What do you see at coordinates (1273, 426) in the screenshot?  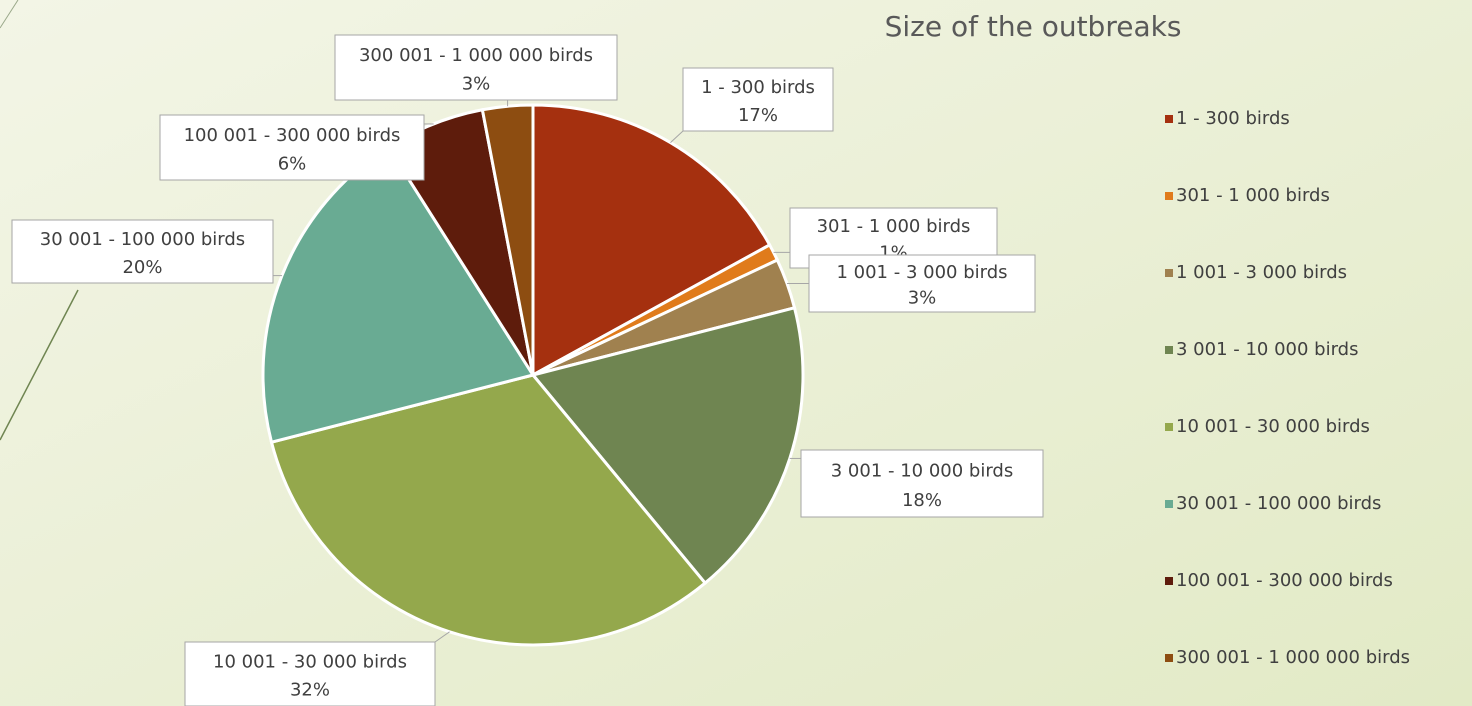 I see `legend-label: 10 001 - 30 000 birds` at bounding box center [1273, 426].